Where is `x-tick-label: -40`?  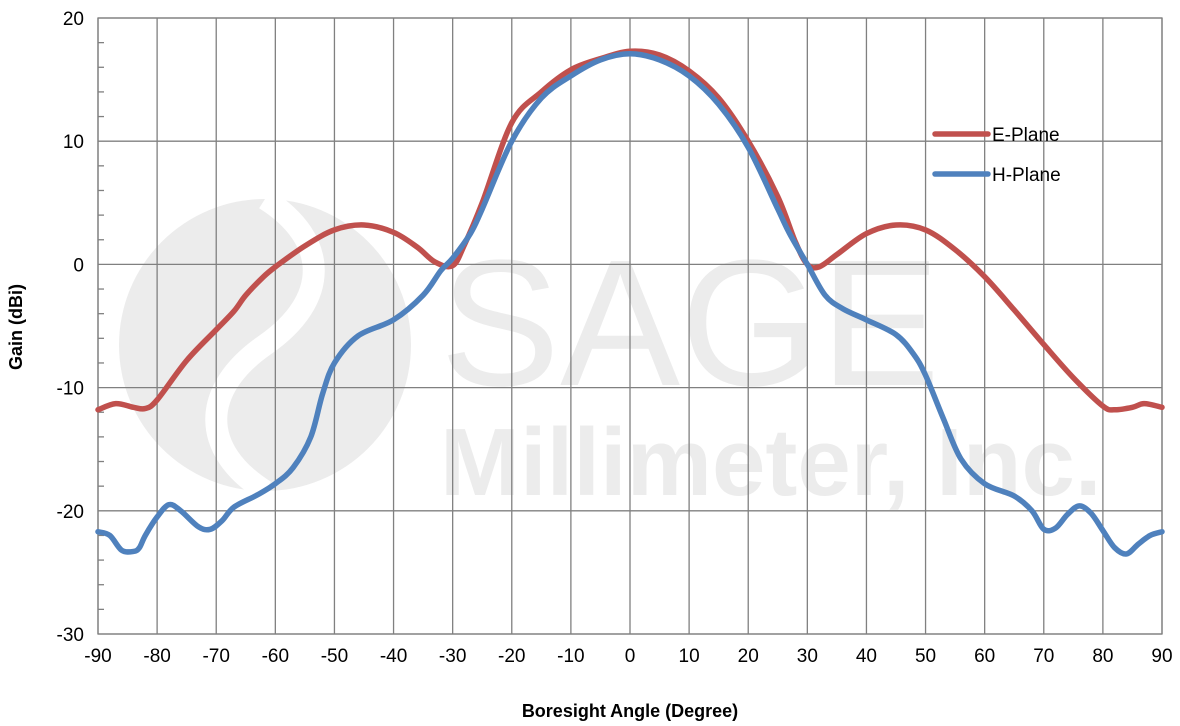 x-tick-label: -40 is located at coordinates (393, 656).